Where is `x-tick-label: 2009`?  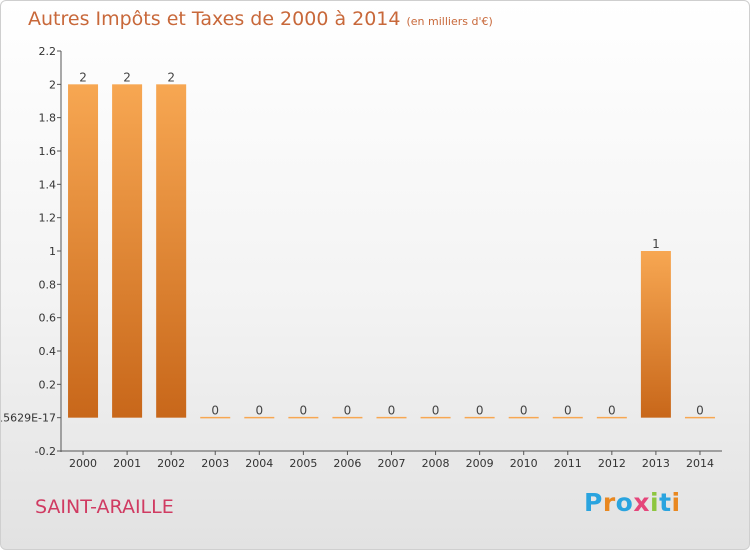
x-tick-label: 2009 is located at coordinates (480, 463).